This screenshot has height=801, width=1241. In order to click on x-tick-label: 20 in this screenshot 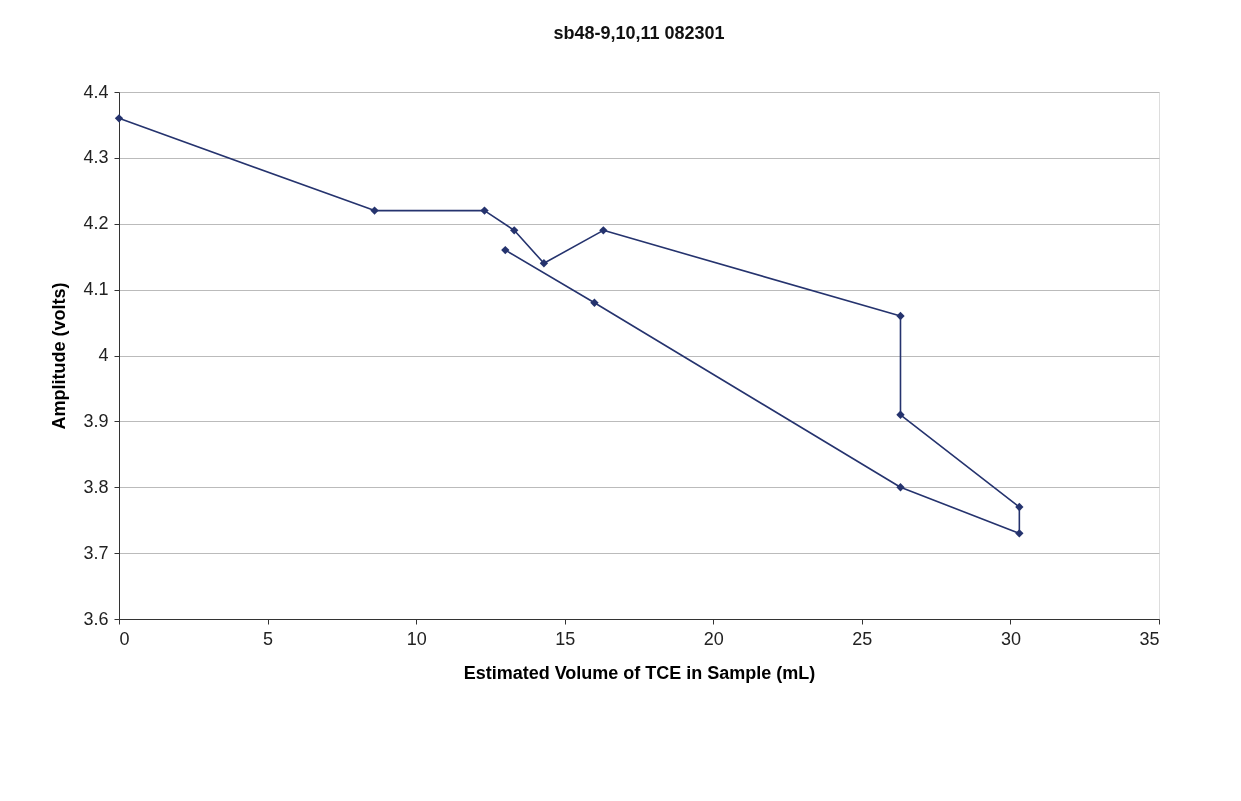, I will do `click(713, 638)`.